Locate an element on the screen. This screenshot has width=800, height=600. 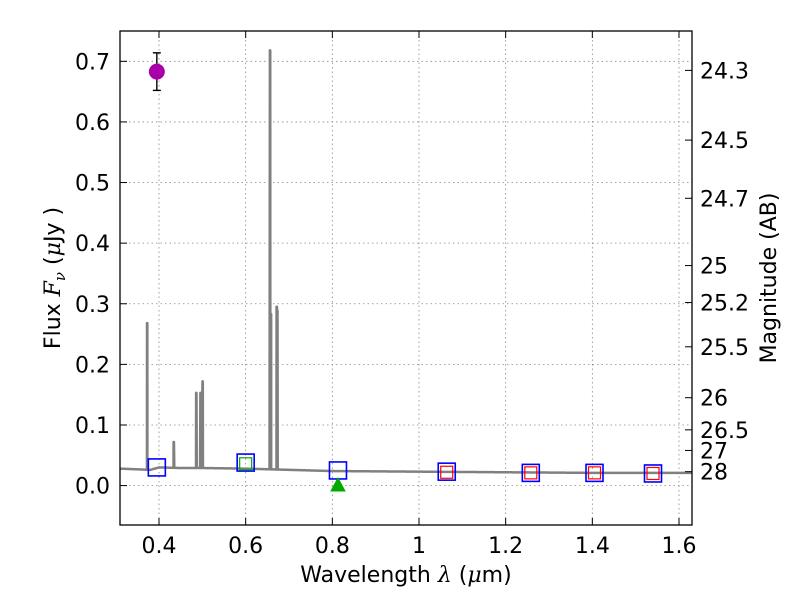
y-tick-label: 0.1 is located at coordinates (92, 426).